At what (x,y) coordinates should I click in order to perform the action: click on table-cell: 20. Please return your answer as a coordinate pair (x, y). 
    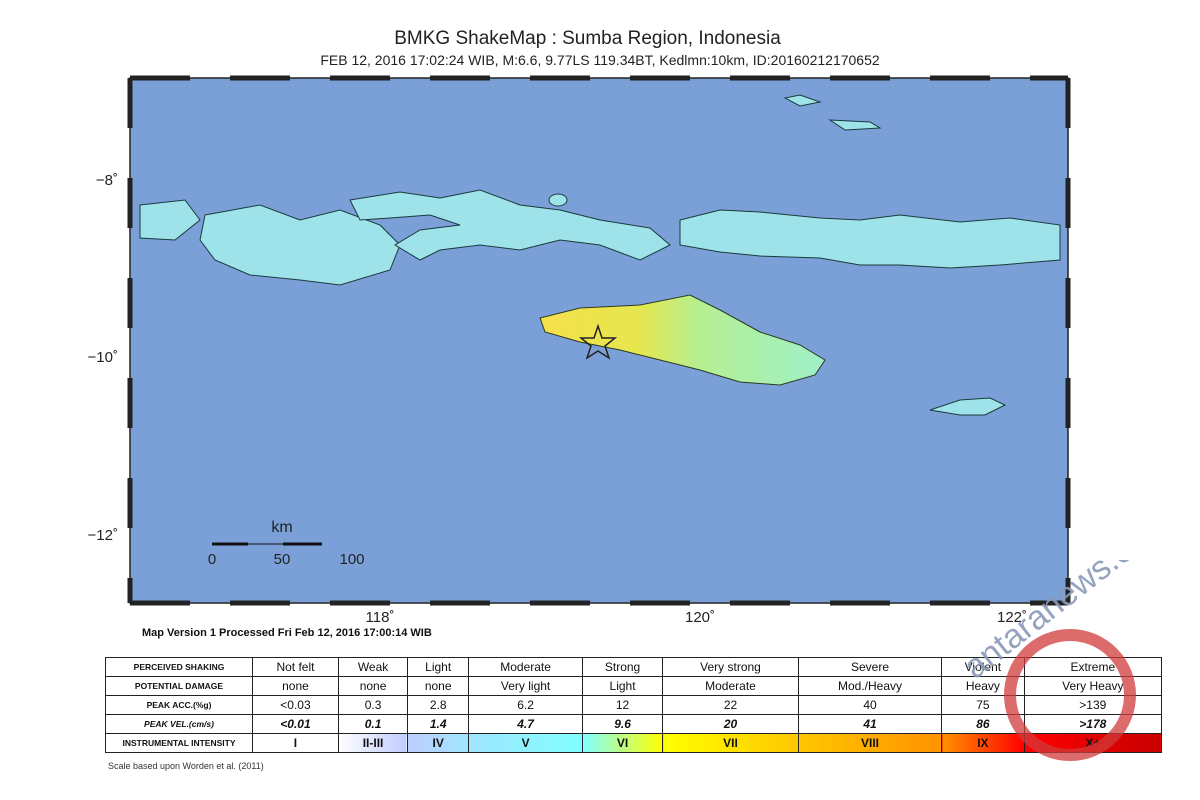
    Looking at the image, I should click on (730, 724).